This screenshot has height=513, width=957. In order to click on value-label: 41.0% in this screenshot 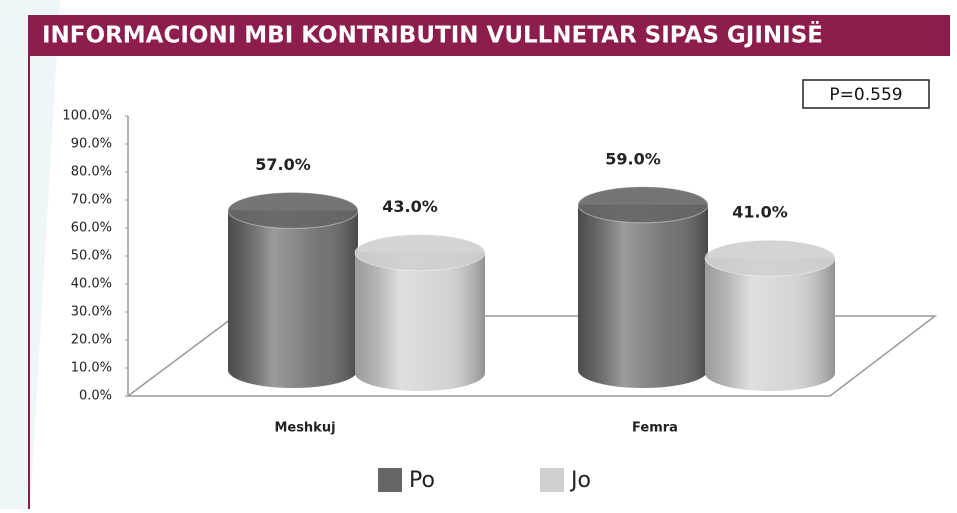, I will do `click(760, 212)`.